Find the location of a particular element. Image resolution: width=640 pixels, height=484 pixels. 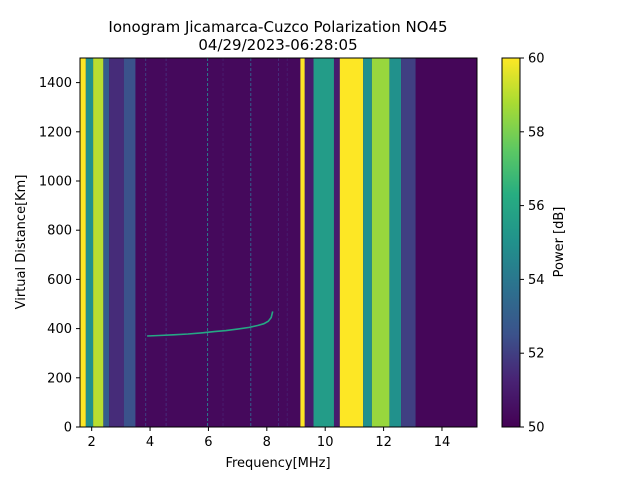

y-axis-label: Virtual Distance[Km] is located at coordinates (21, 242).